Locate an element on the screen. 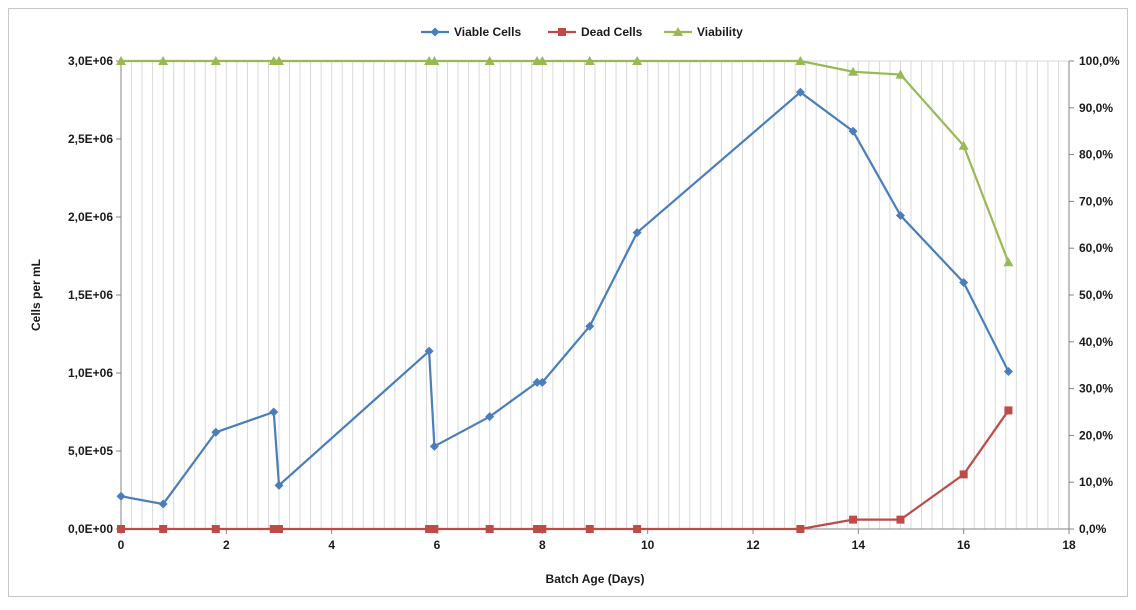  y-tick-label: 1,0E+06 is located at coordinates (90, 373).